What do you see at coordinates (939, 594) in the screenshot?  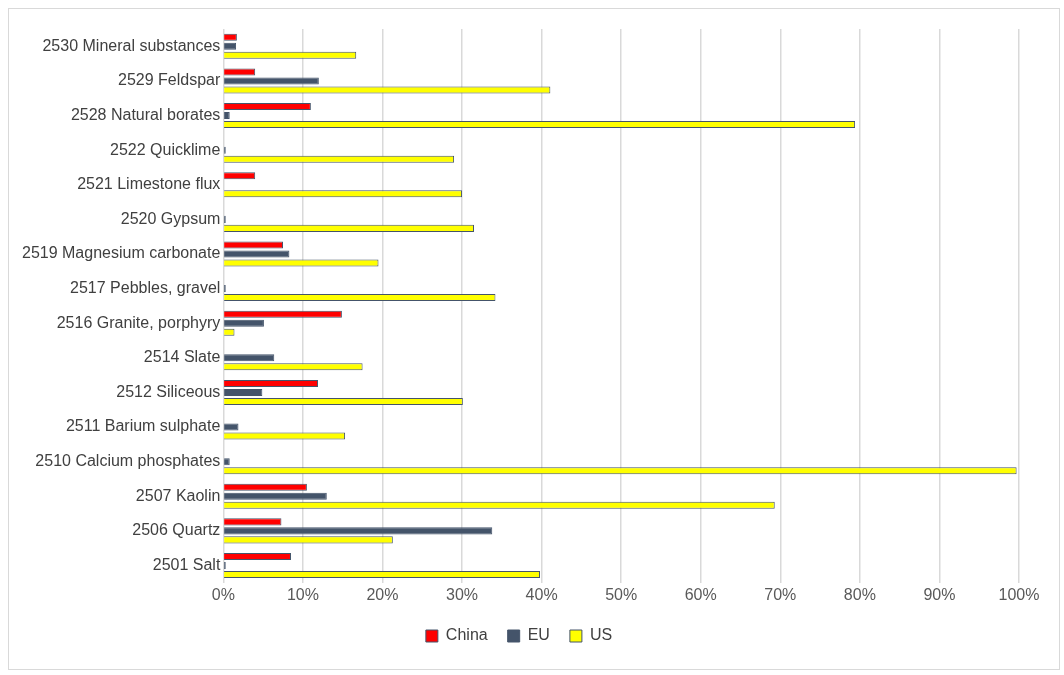 I see `x-tick-label: 90%` at bounding box center [939, 594].